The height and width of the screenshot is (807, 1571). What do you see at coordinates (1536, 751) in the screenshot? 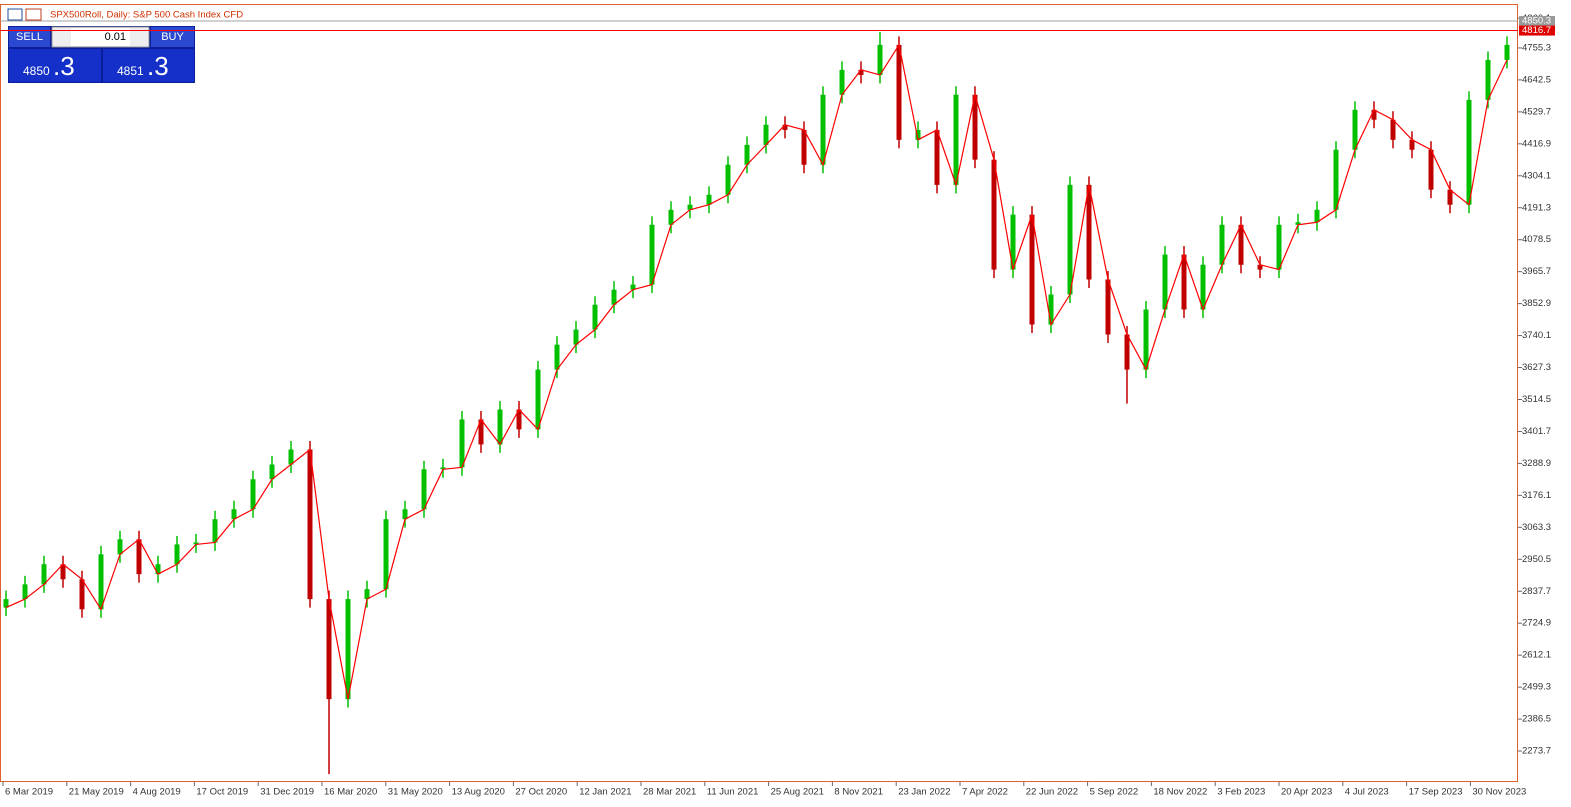
I see `y-tick-label: 2273.7` at bounding box center [1536, 751].